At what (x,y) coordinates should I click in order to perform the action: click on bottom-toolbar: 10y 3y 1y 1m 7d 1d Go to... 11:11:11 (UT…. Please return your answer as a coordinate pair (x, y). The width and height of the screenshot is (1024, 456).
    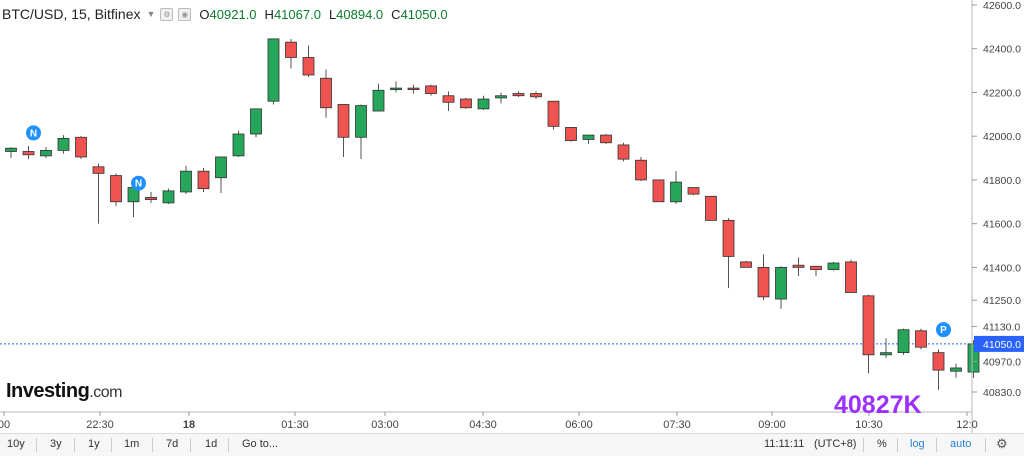
    Looking at the image, I should click on (512, 444).